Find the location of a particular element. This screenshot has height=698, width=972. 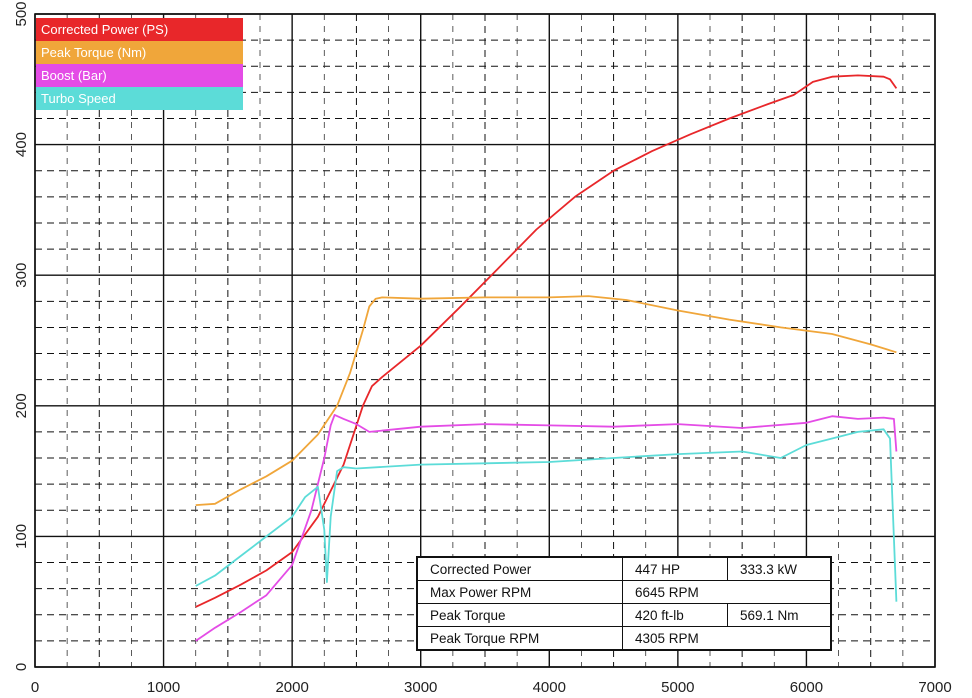

y-tick-label: 300 is located at coordinates (21, 275).